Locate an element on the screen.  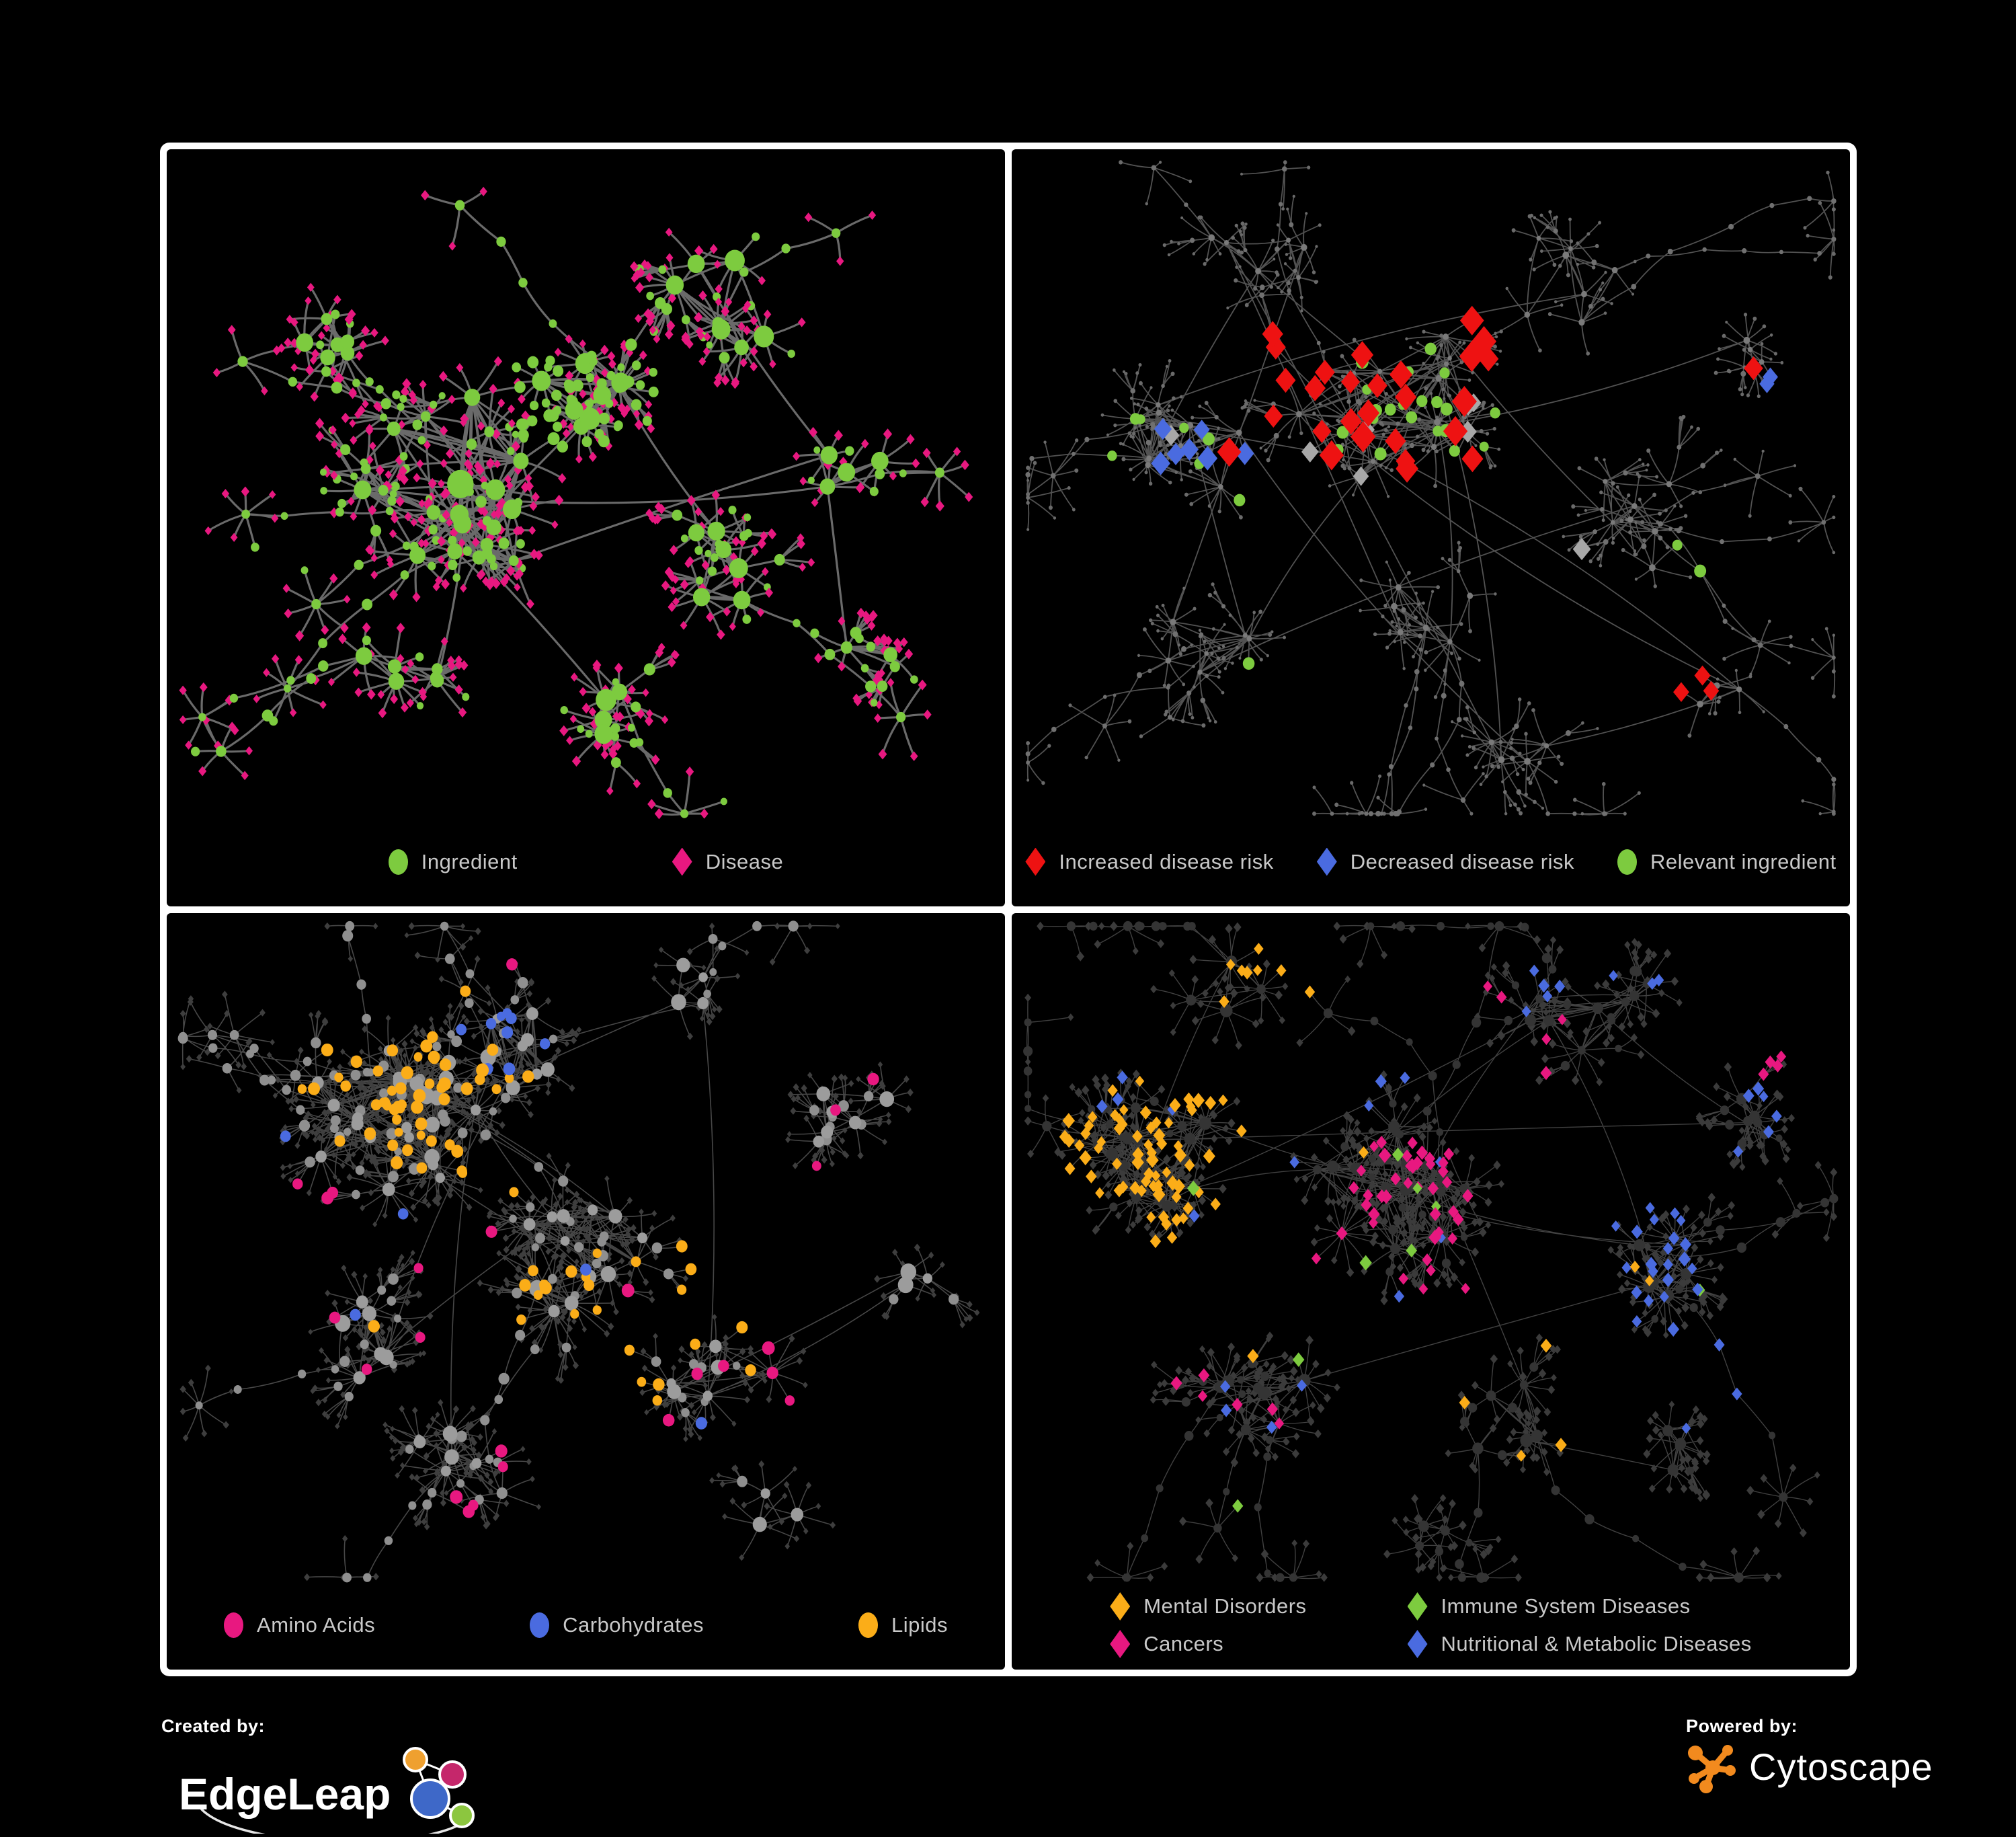
immune-system-diseases-diamond-swatch-icon is located at coordinates (1417, 1606).